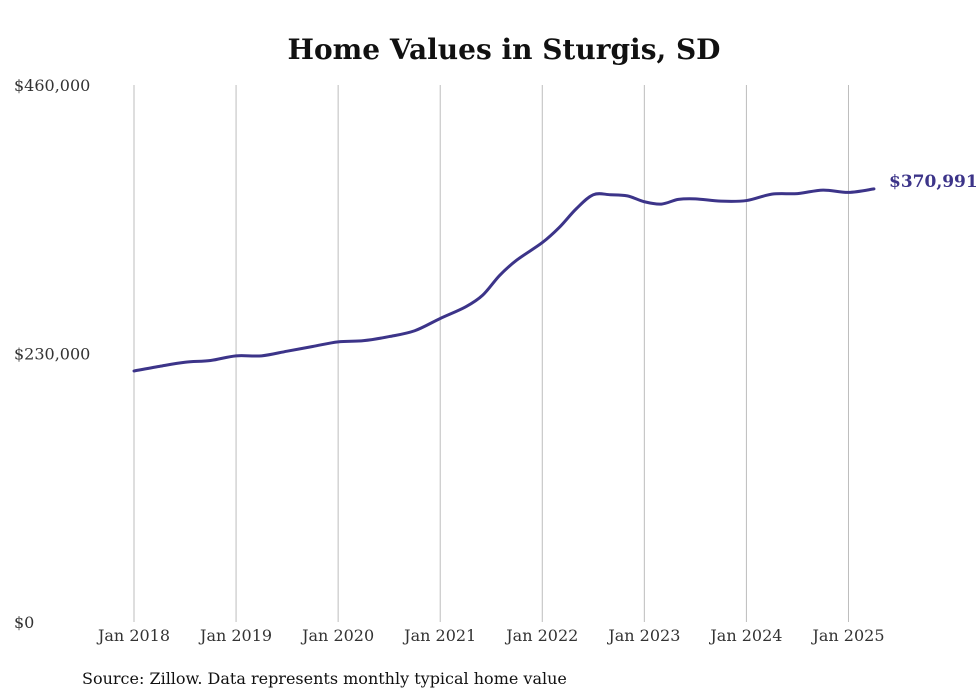 Image resolution: width=980 pixels, height=699 pixels. What do you see at coordinates (541, 635) in the screenshot?
I see `x-tick-label-4: Jan 2022` at bounding box center [541, 635].